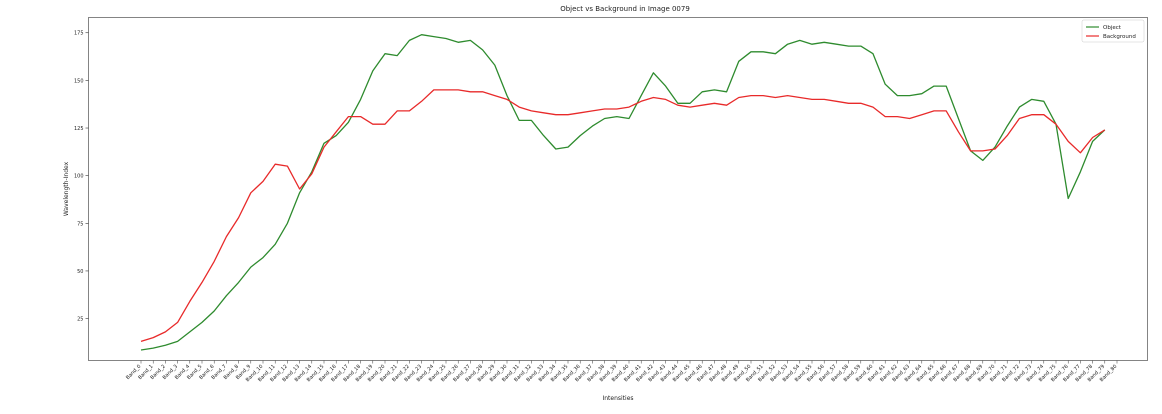 The height and width of the screenshot is (414, 1162). Describe the element at coordinates (80, 272) in the screenshot. I see `y-tick-label: 50` at that location.